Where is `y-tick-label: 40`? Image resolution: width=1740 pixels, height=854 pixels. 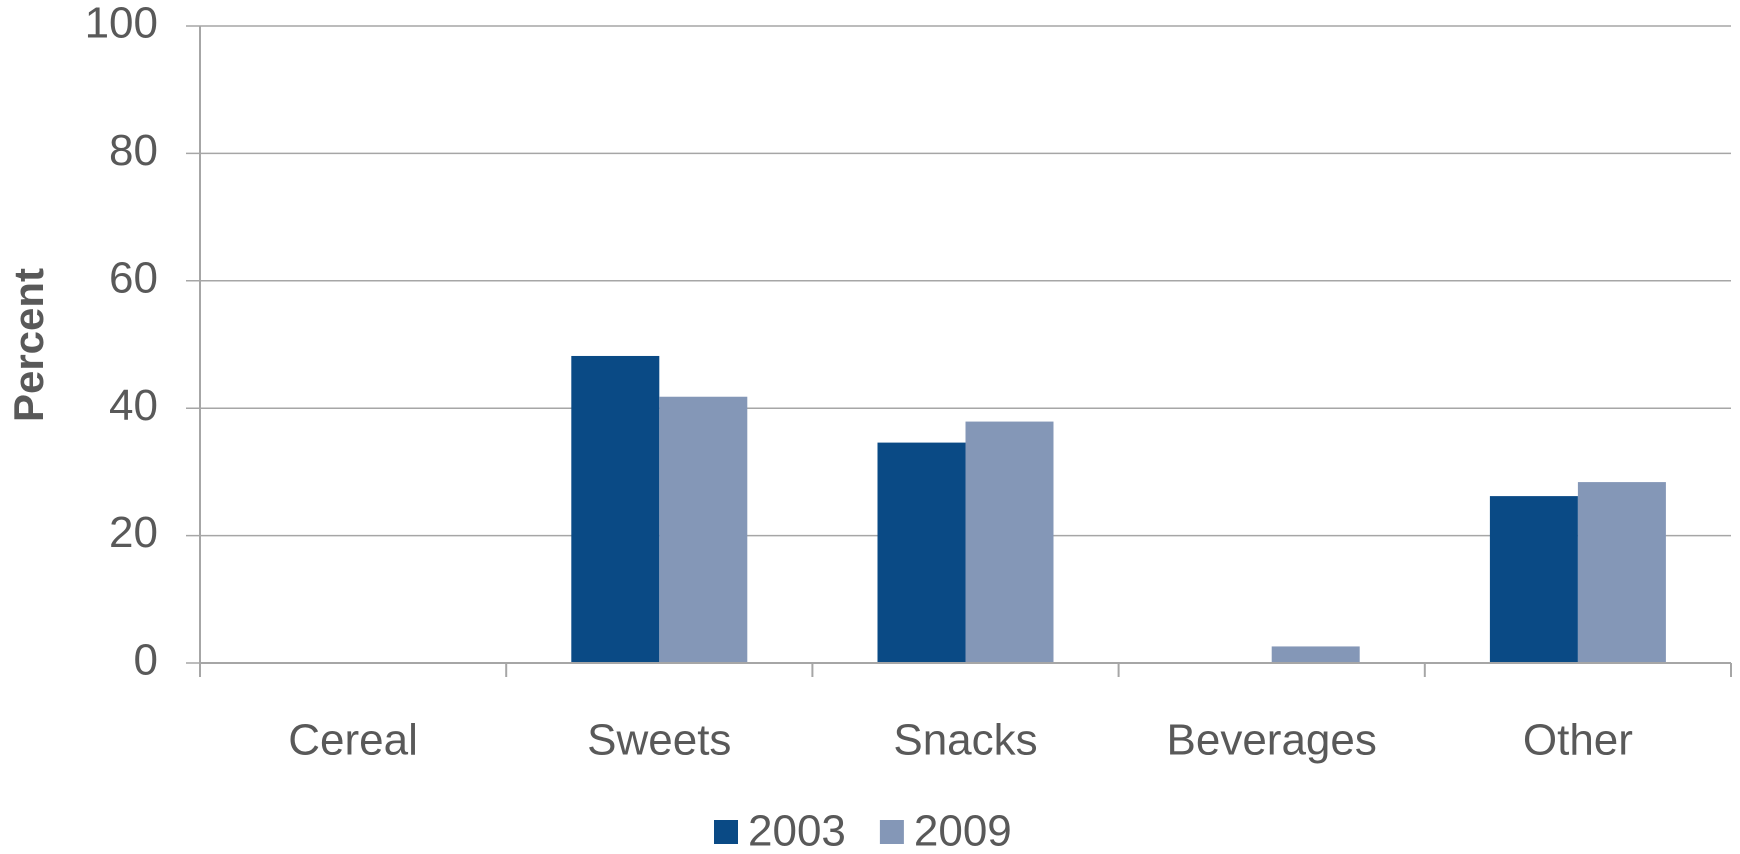
y-tick-label: 40 is located at coordinates (133, 405).